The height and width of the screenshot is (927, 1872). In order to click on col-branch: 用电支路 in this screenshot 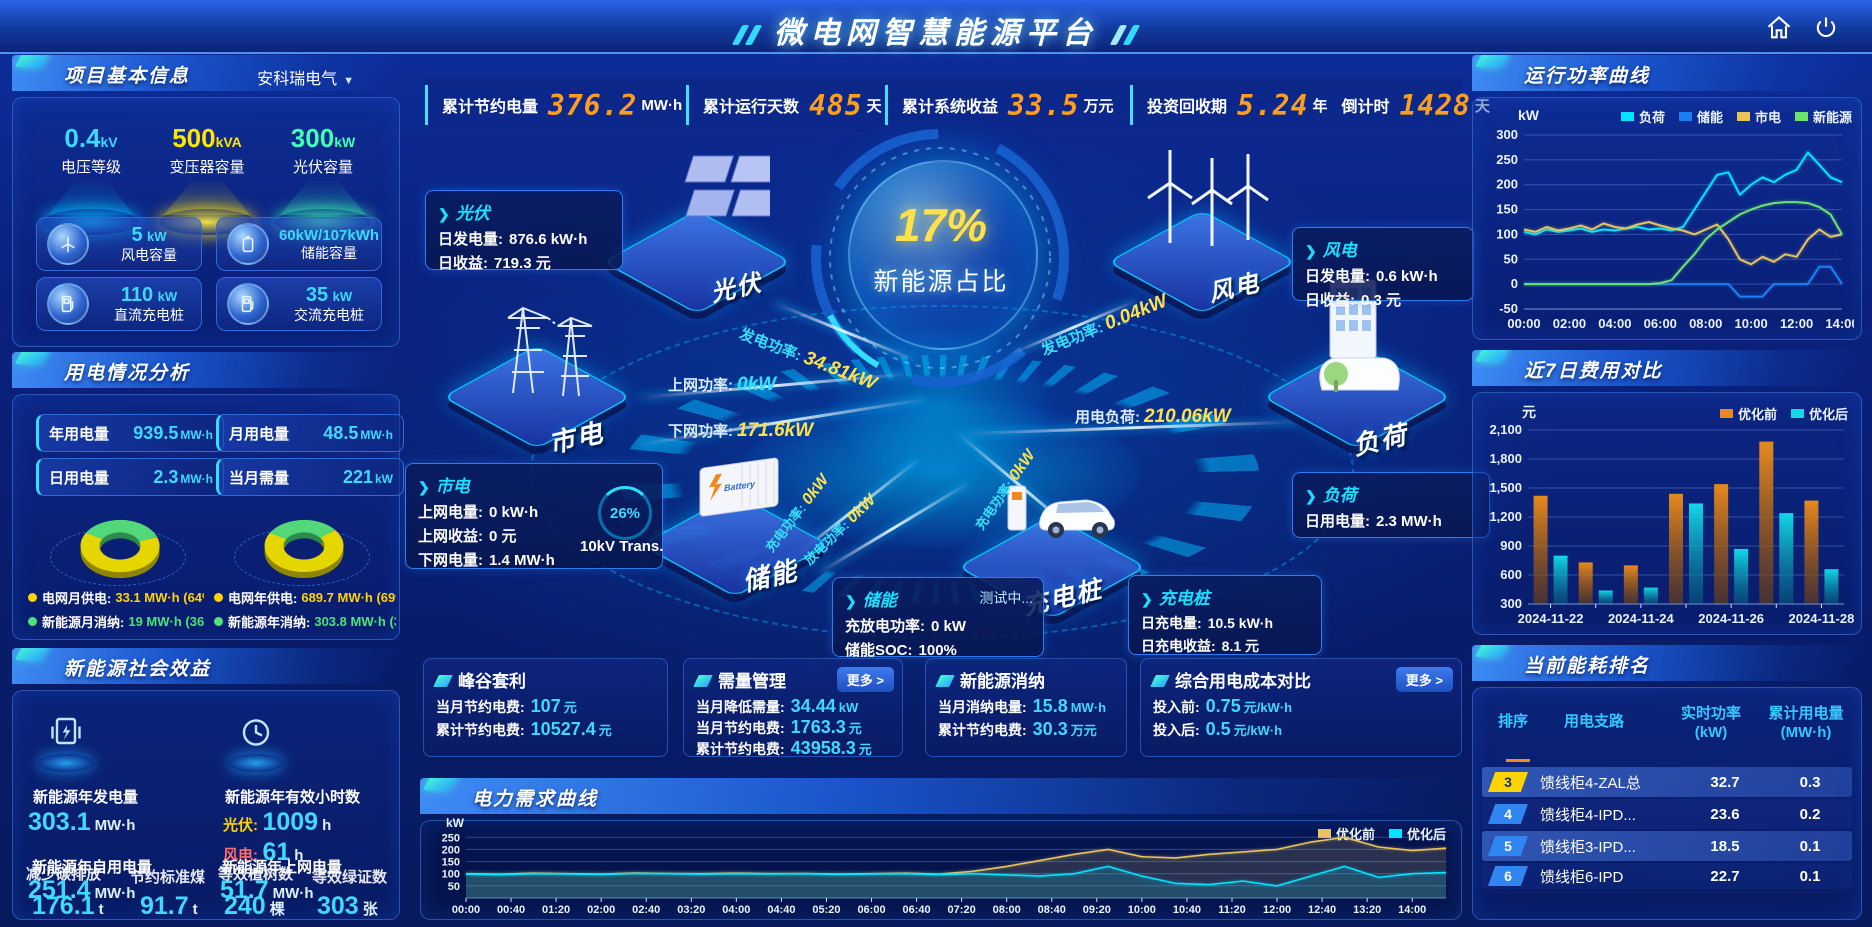, I will do `click(1594, 721)`.